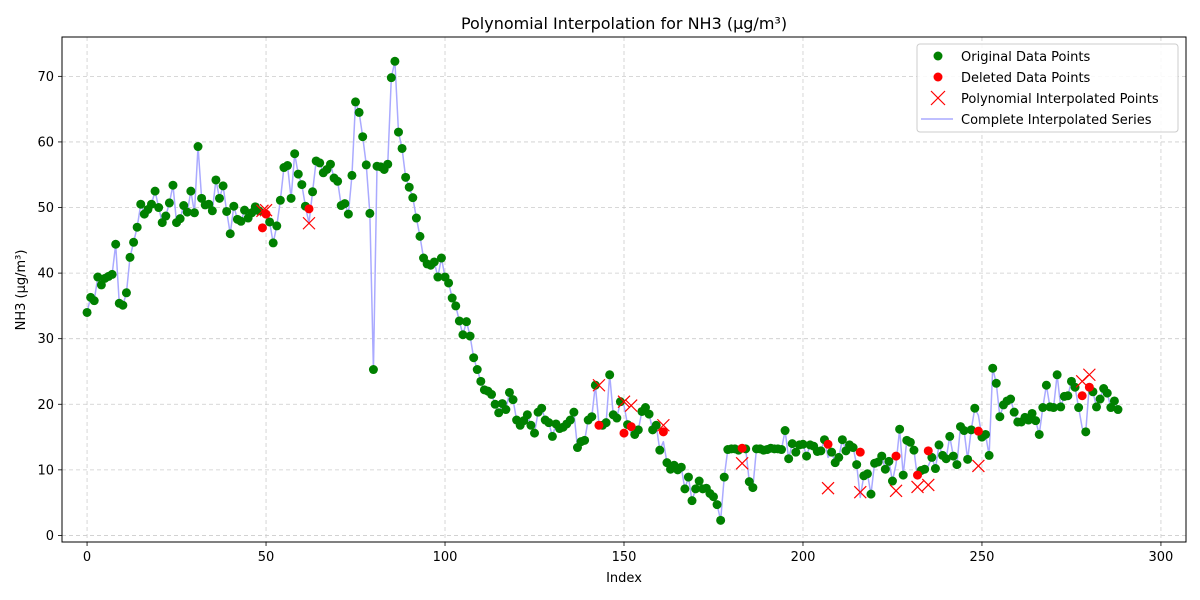  What do you see at coordinates (624, 578) in the screenshot?
I see `x-axis-label: Index` at bounding box center [624, 578].